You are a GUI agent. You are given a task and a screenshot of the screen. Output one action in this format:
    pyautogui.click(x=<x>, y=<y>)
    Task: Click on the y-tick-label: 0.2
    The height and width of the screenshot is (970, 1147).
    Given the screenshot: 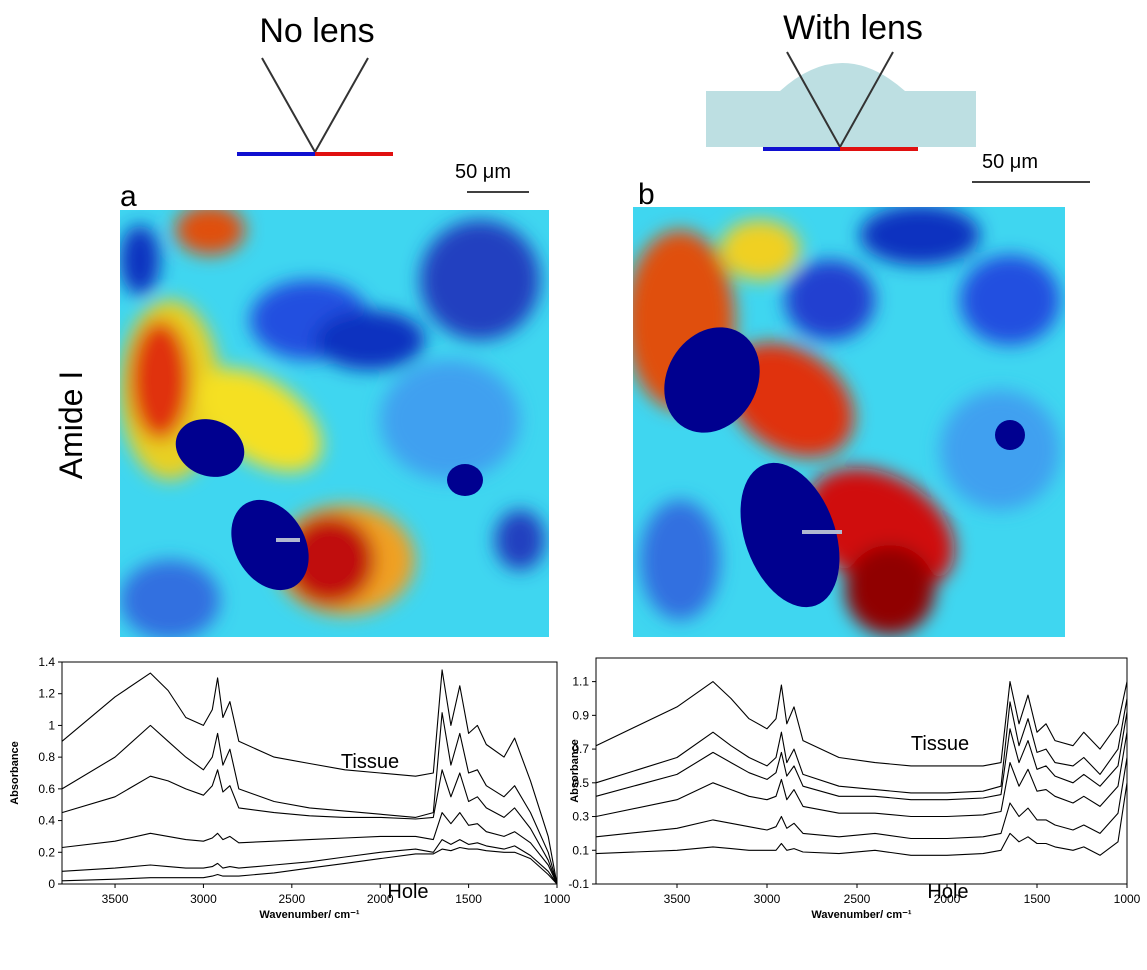 What is the action you would take?
    pyautogui.click(x=46, y=852)
    